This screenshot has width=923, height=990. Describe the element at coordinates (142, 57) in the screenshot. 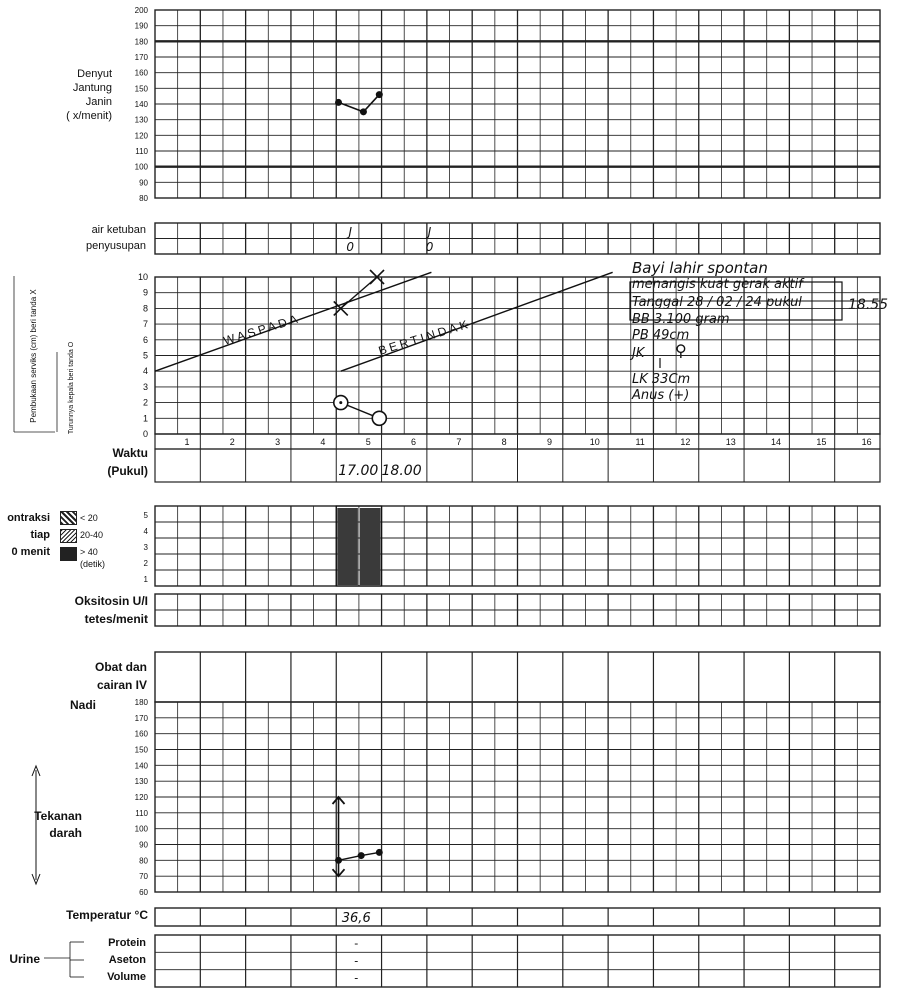

I see `fhr-tick: 170` at that location.